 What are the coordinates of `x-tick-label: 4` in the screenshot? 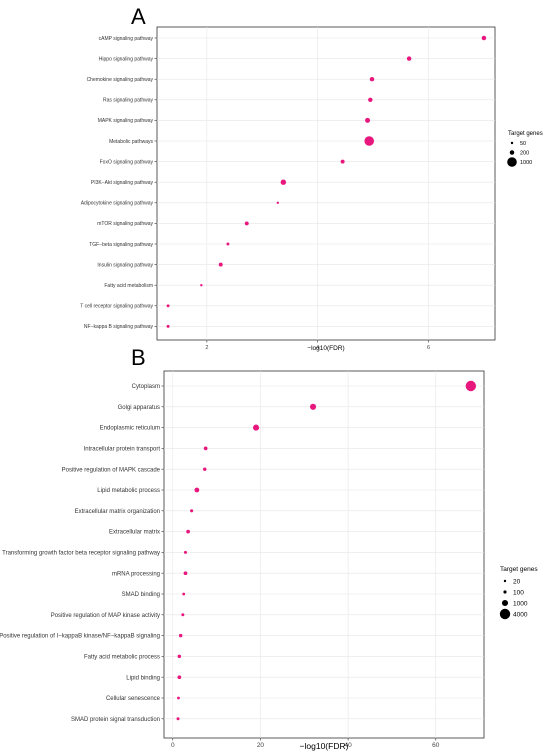 It's located at (317, 348).